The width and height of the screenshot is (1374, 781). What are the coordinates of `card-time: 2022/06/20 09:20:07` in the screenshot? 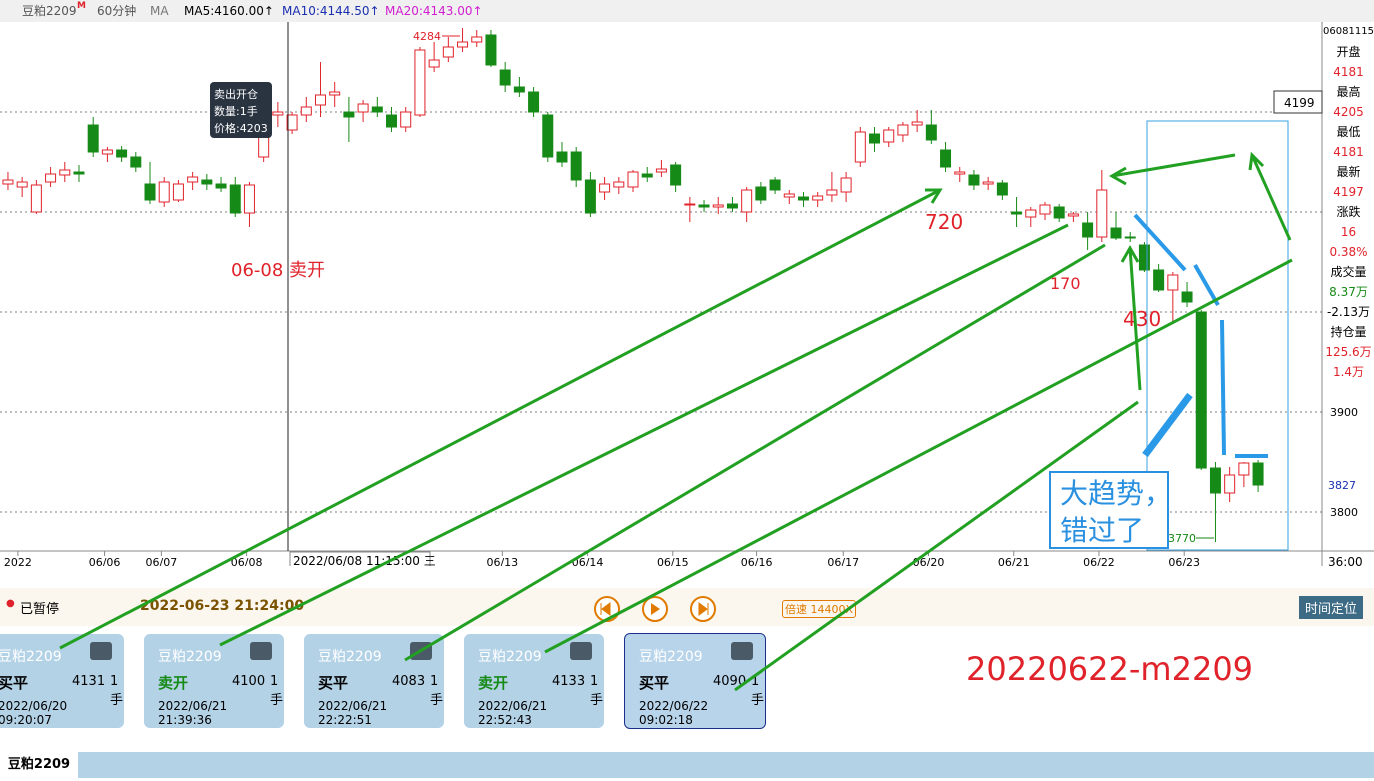 It's located at (34, 713).